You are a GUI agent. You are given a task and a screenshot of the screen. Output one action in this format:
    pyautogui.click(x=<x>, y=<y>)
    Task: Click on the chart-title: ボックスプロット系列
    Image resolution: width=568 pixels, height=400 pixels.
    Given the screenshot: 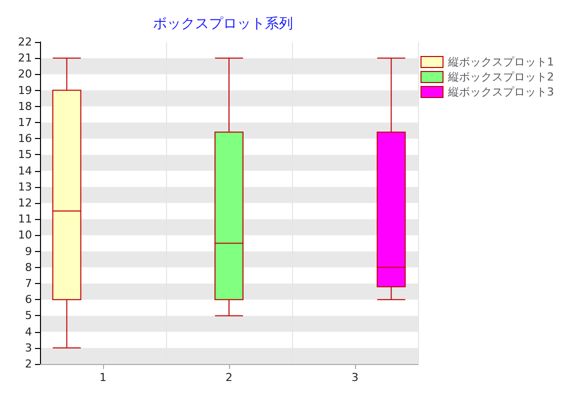 What is the action you would take?
    pyautogui.click(x=223, y=24)
    